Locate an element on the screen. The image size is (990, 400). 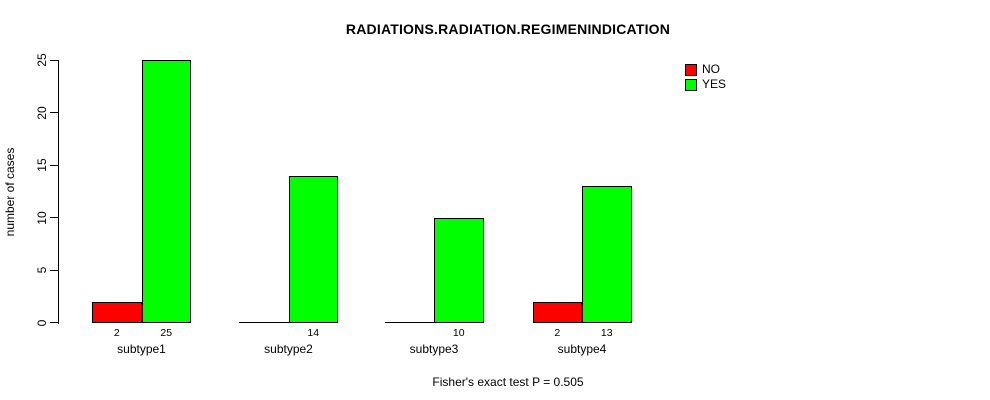
bar-value-label: 14 is located at coordinates (313, 333).